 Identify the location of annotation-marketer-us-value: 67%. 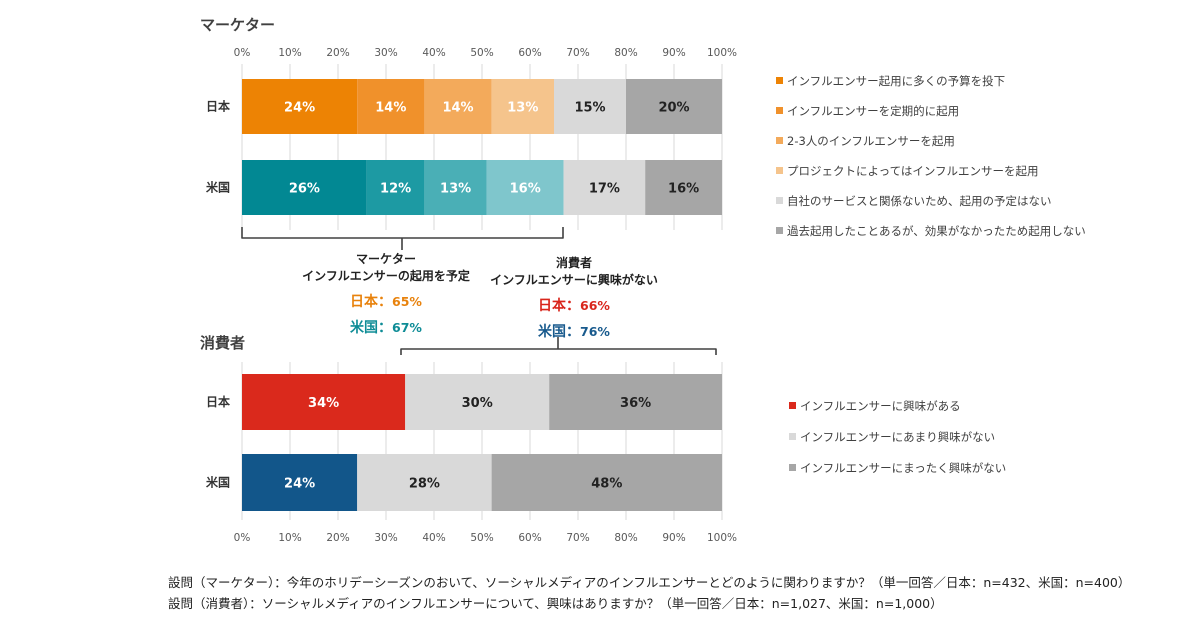
(407, 327).